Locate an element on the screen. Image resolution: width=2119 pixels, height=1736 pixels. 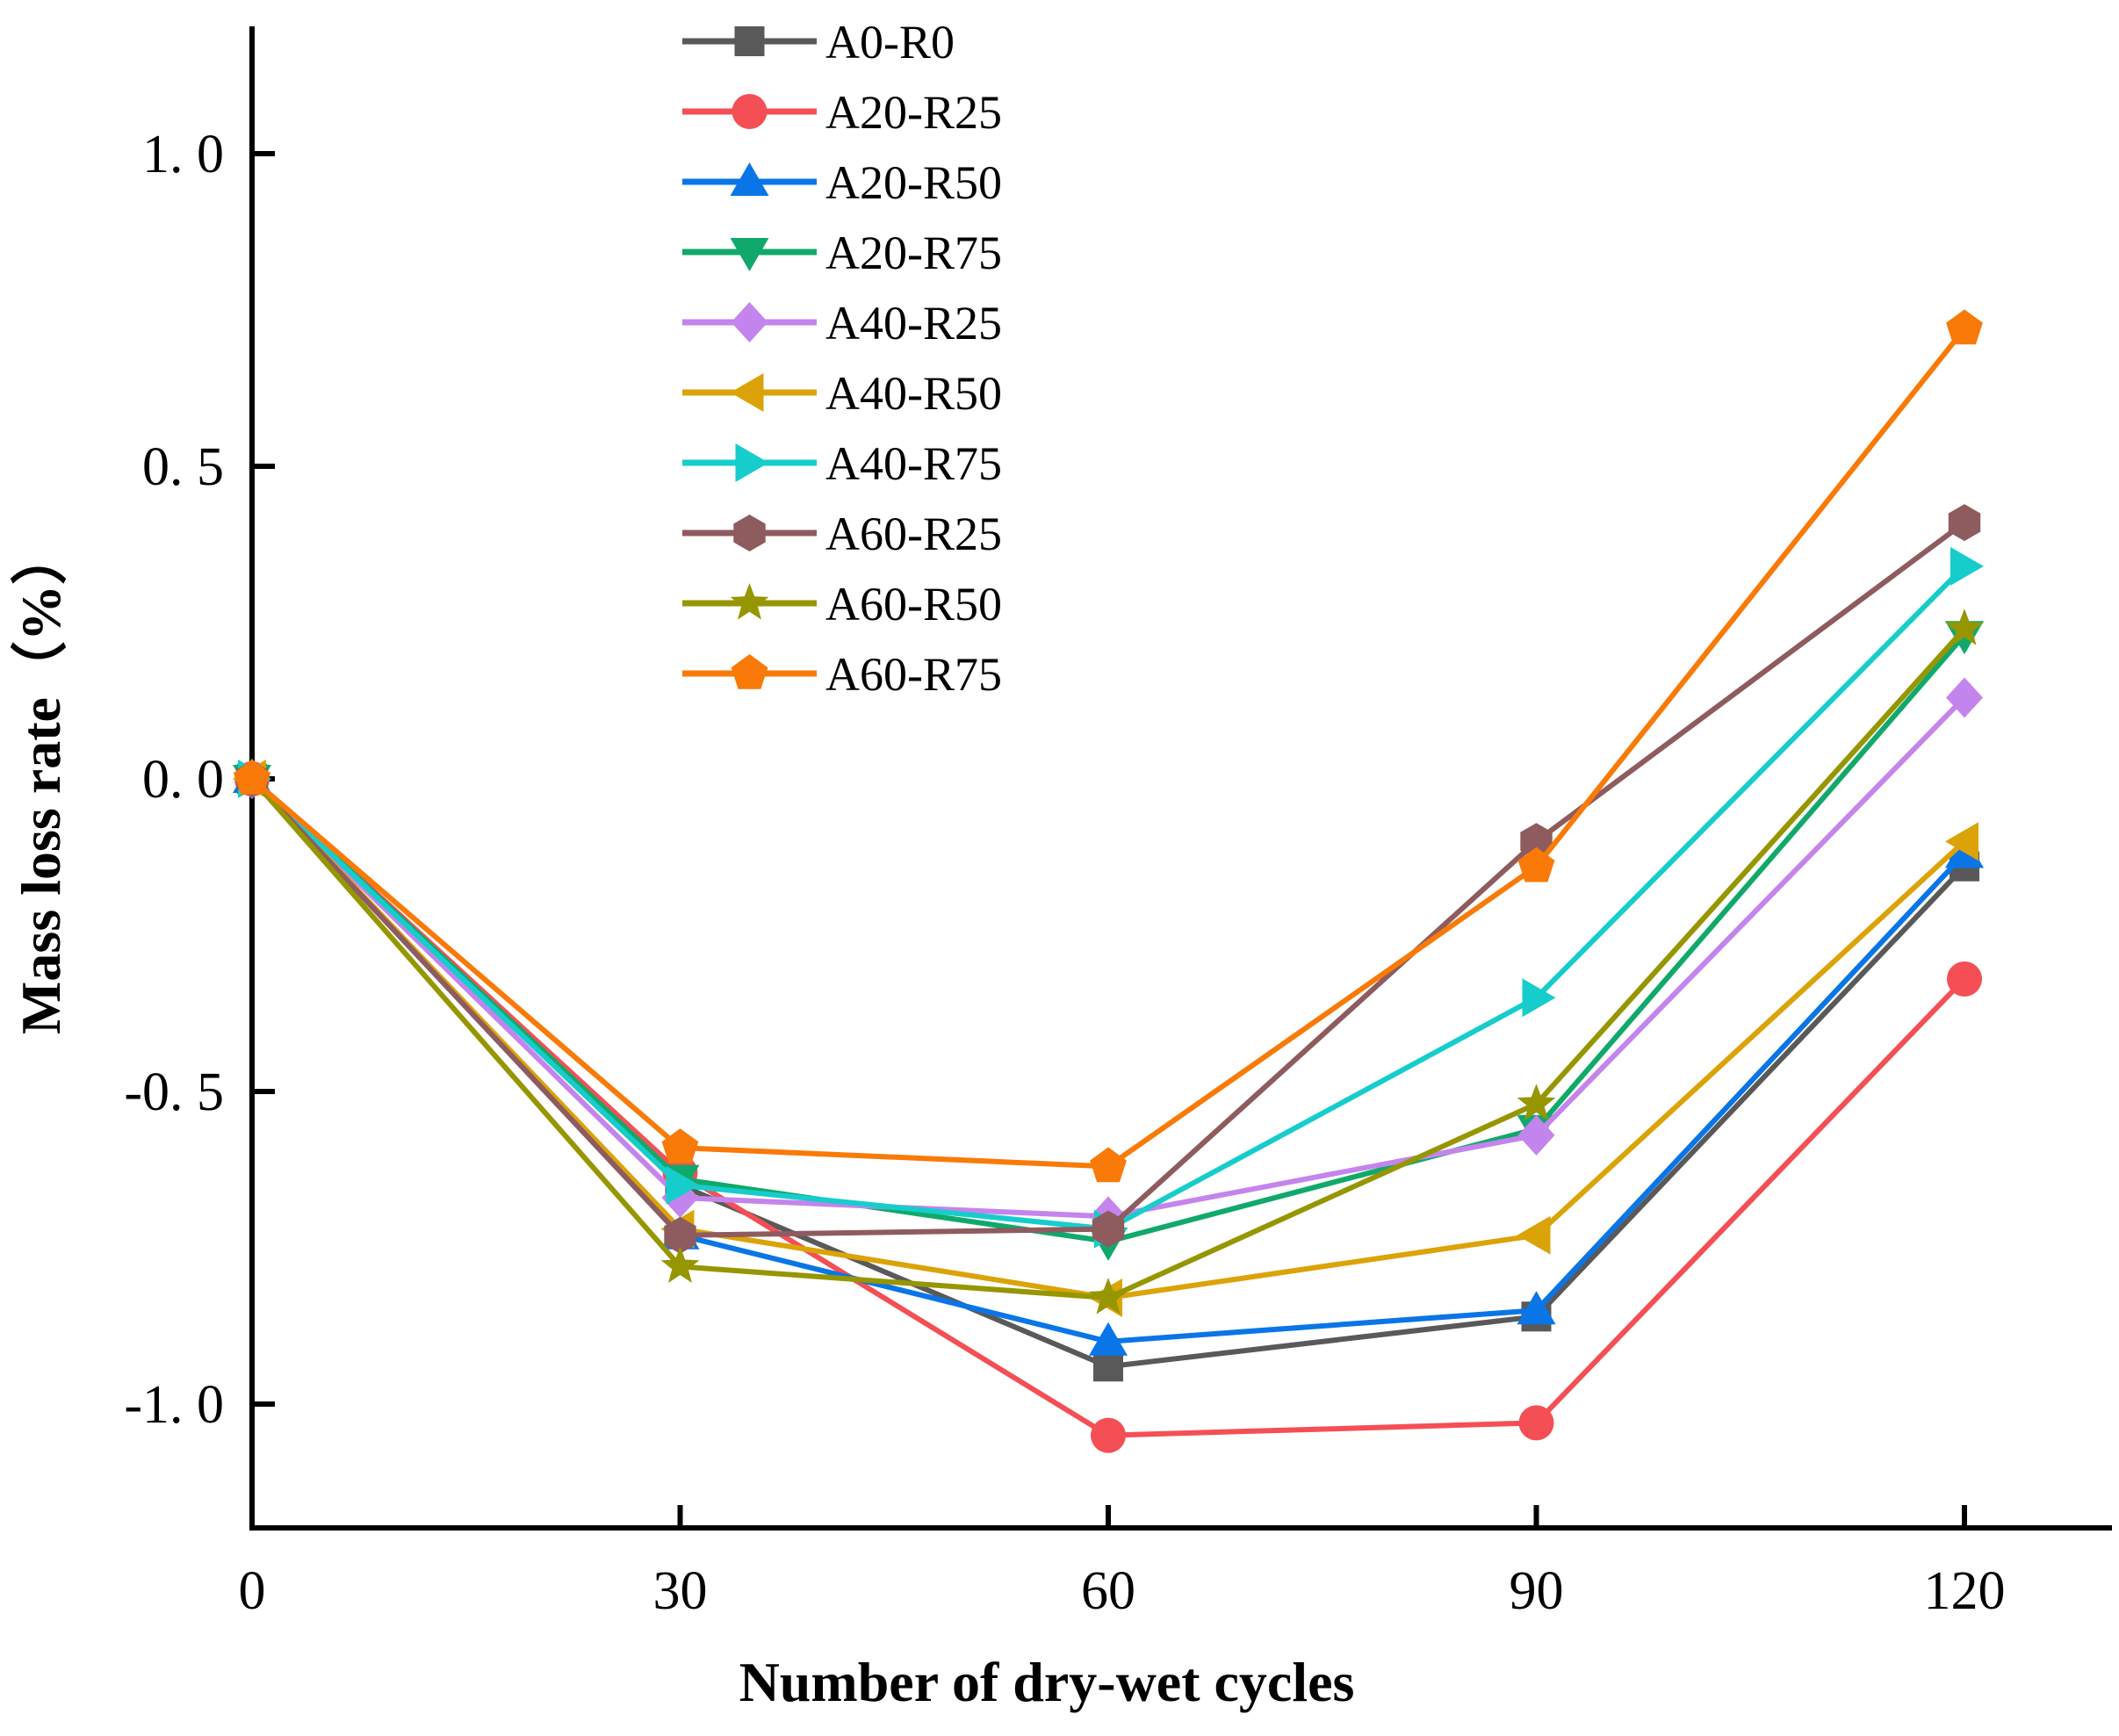
legend-label: A40-R75 is located at coordinates (913, 463).